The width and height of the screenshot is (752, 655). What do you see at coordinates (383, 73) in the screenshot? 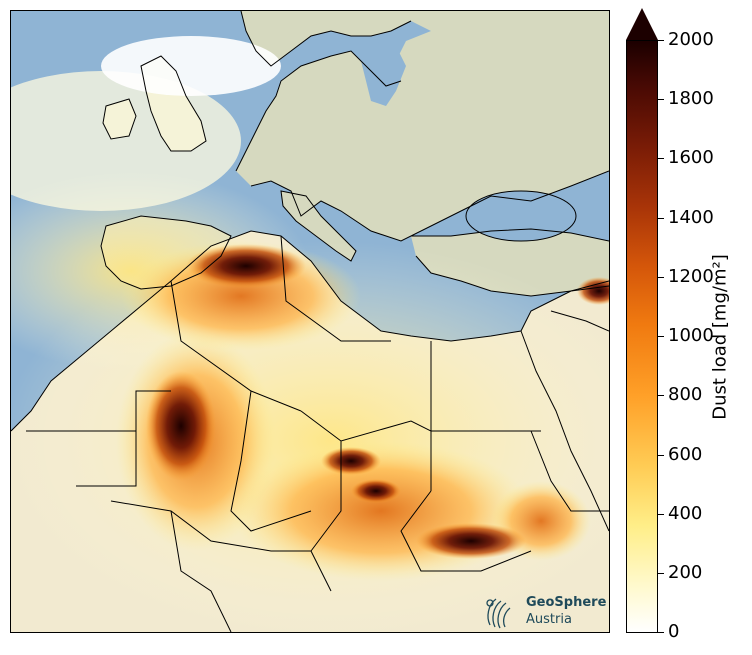
I see `baltic-sea` at bounding box center [383, 73].